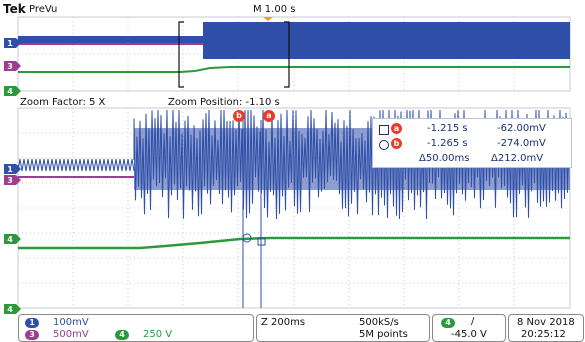  I want to click on trigger-position-marker, so click(268, 19).